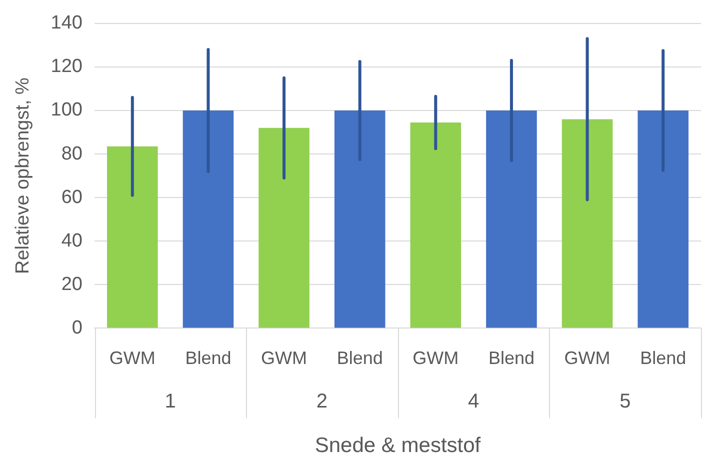 This screenshot has width=707, height=463. What do you see at coordinates (71, 197) in the screenshot?
I see `y-tick-label: 60` at bounding box center [71, 197].